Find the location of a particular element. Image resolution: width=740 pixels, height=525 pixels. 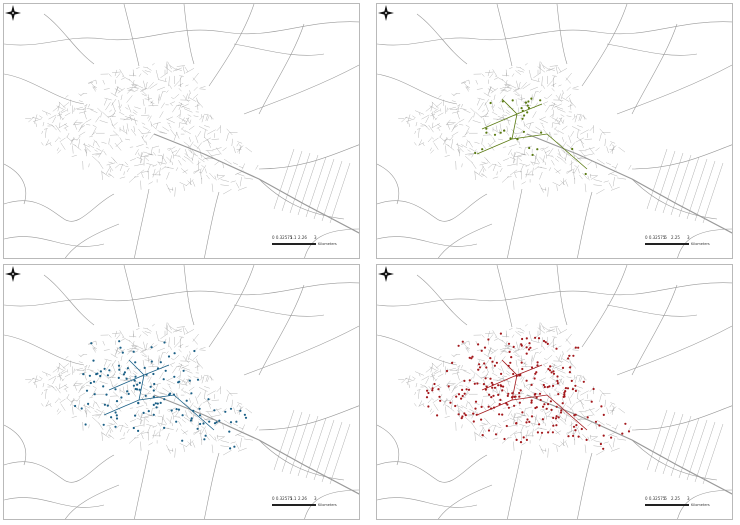

highway is located at coordinates (256, 183).